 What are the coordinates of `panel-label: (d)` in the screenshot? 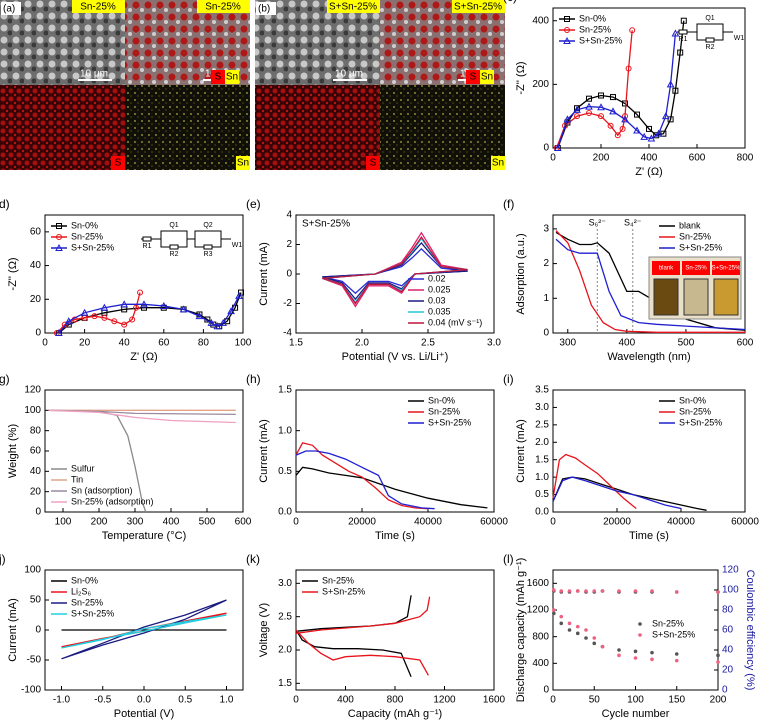 It's located at (5, 204).